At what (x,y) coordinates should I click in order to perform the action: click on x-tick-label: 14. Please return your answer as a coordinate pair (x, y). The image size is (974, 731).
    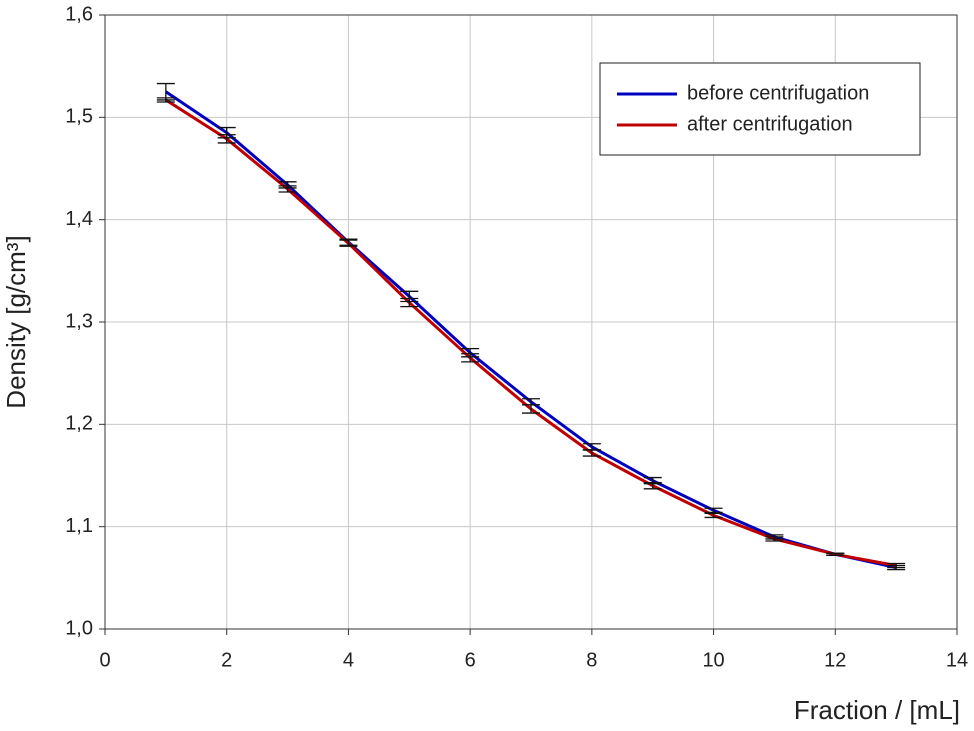
    Looking at the image, I should click on (957, 660).